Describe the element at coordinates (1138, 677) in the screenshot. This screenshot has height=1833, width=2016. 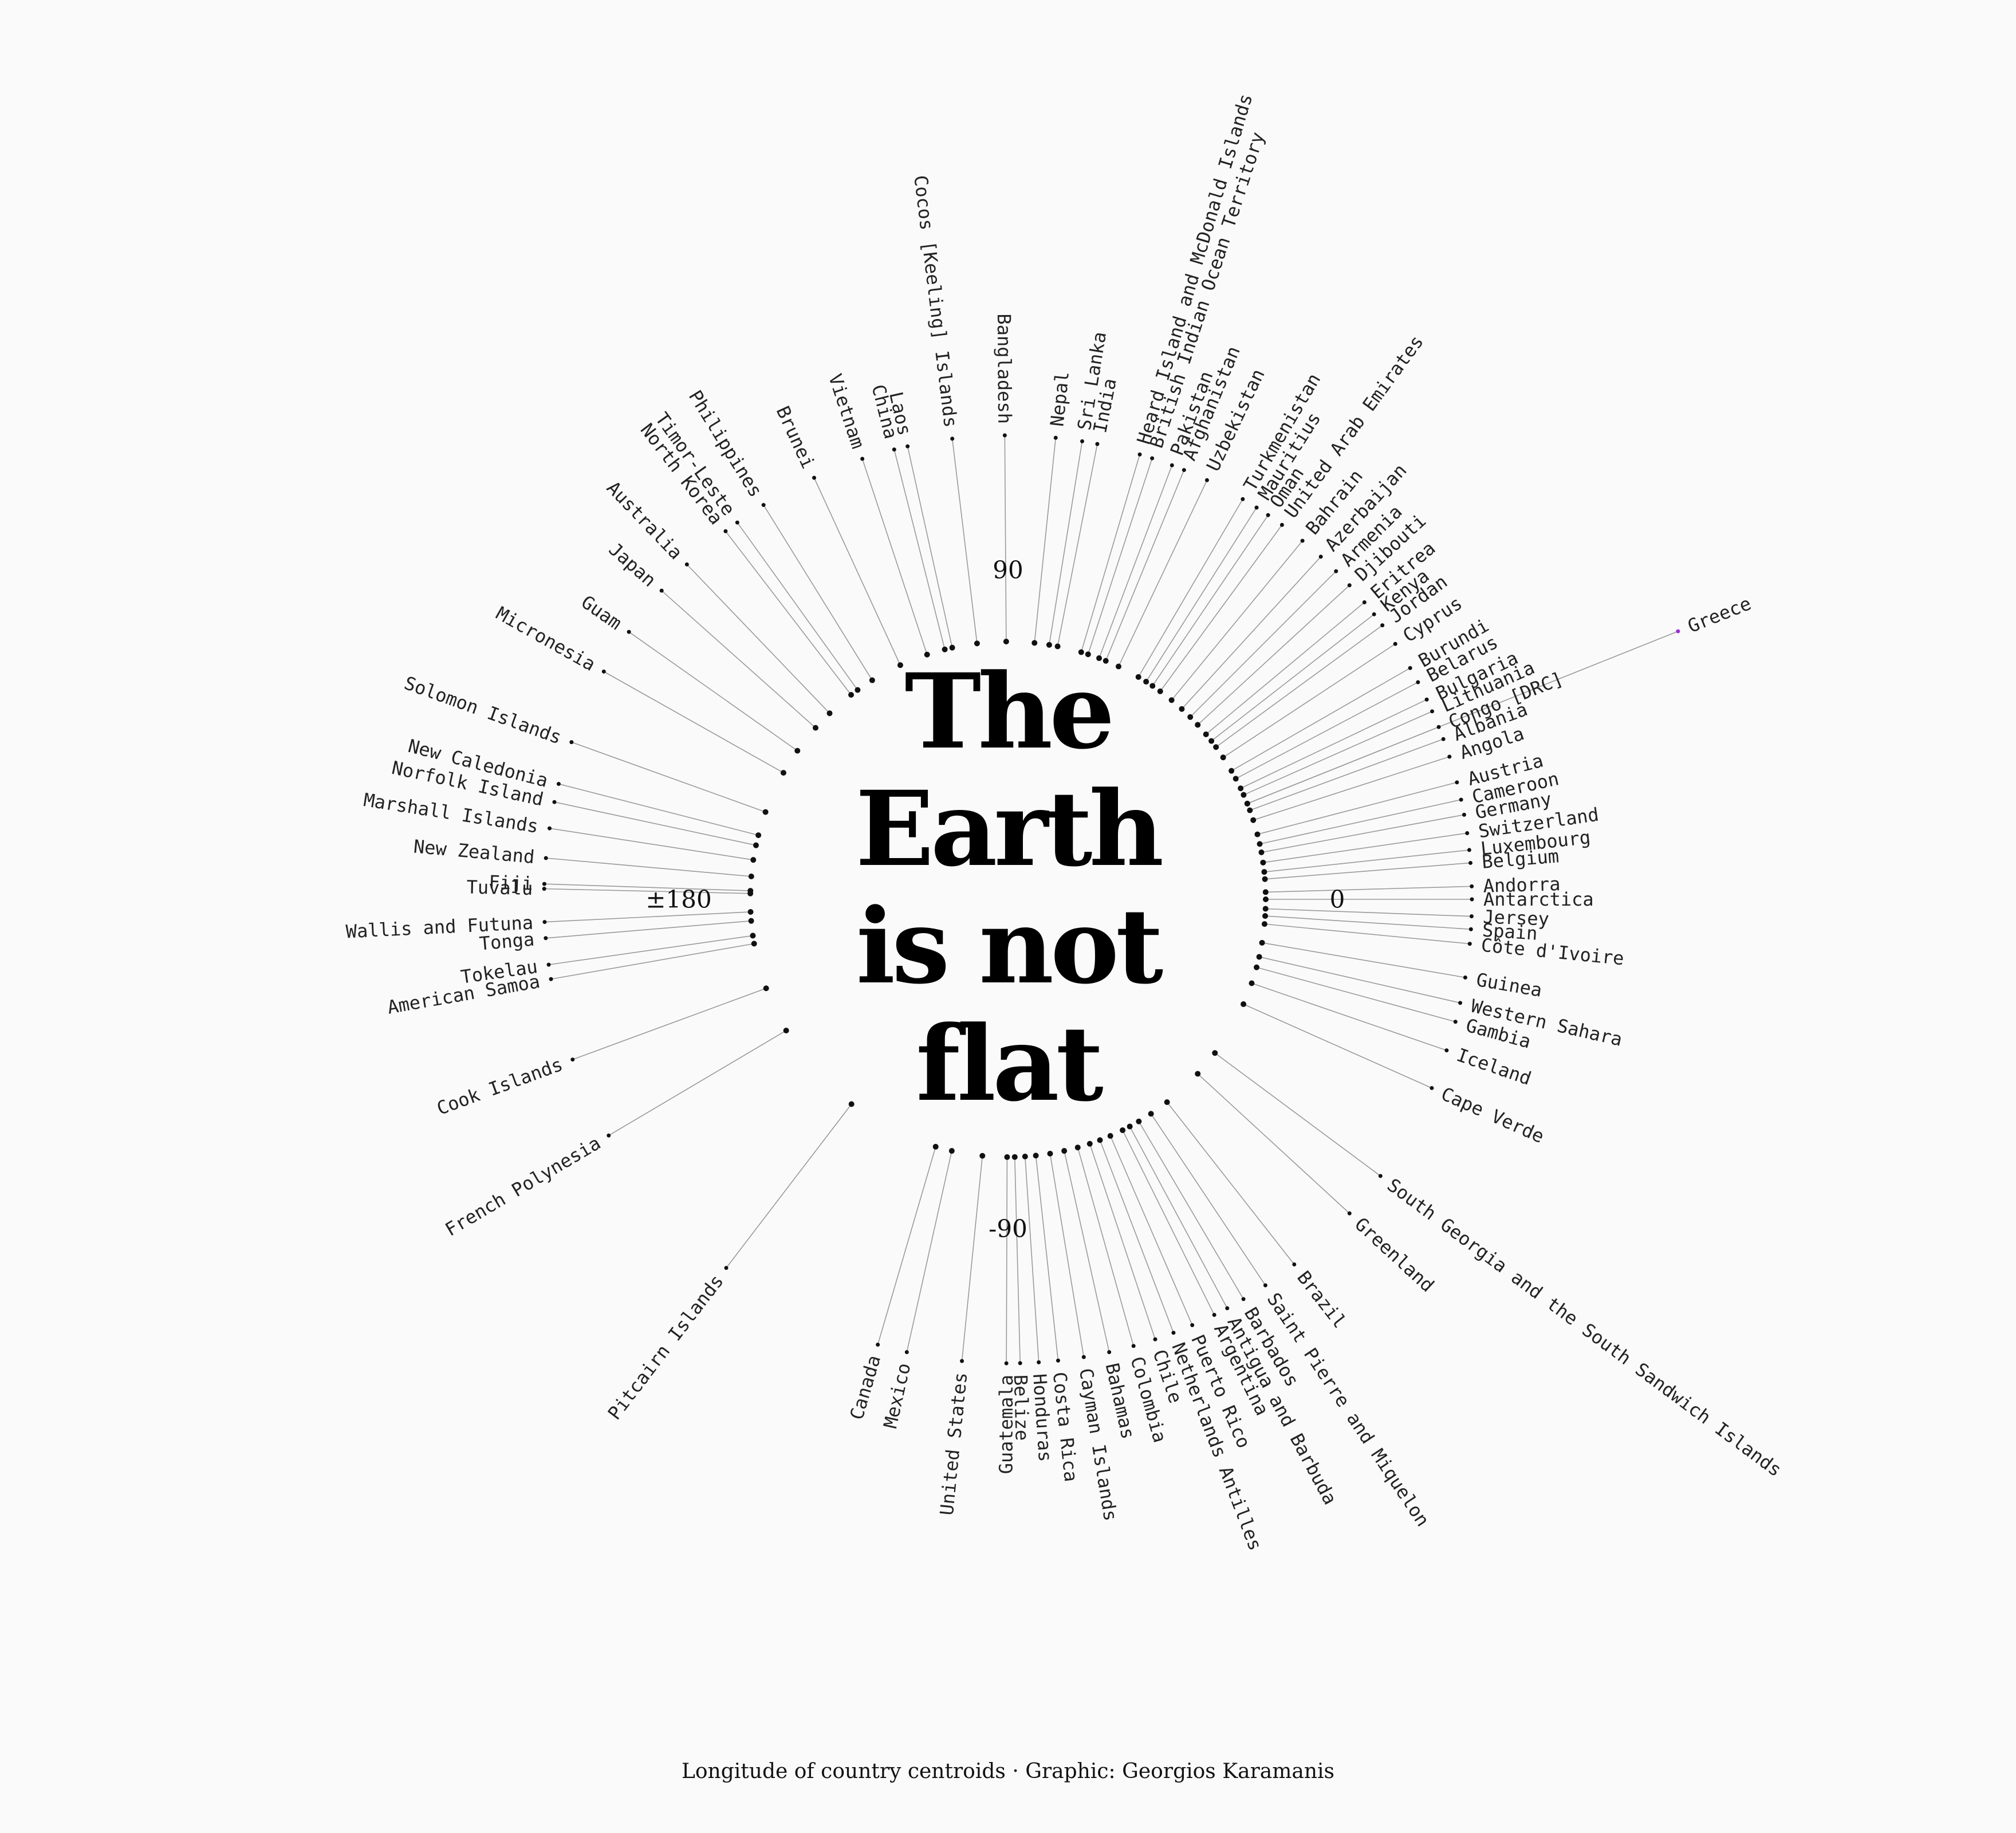
I see `point-turkmenistan` at that location.